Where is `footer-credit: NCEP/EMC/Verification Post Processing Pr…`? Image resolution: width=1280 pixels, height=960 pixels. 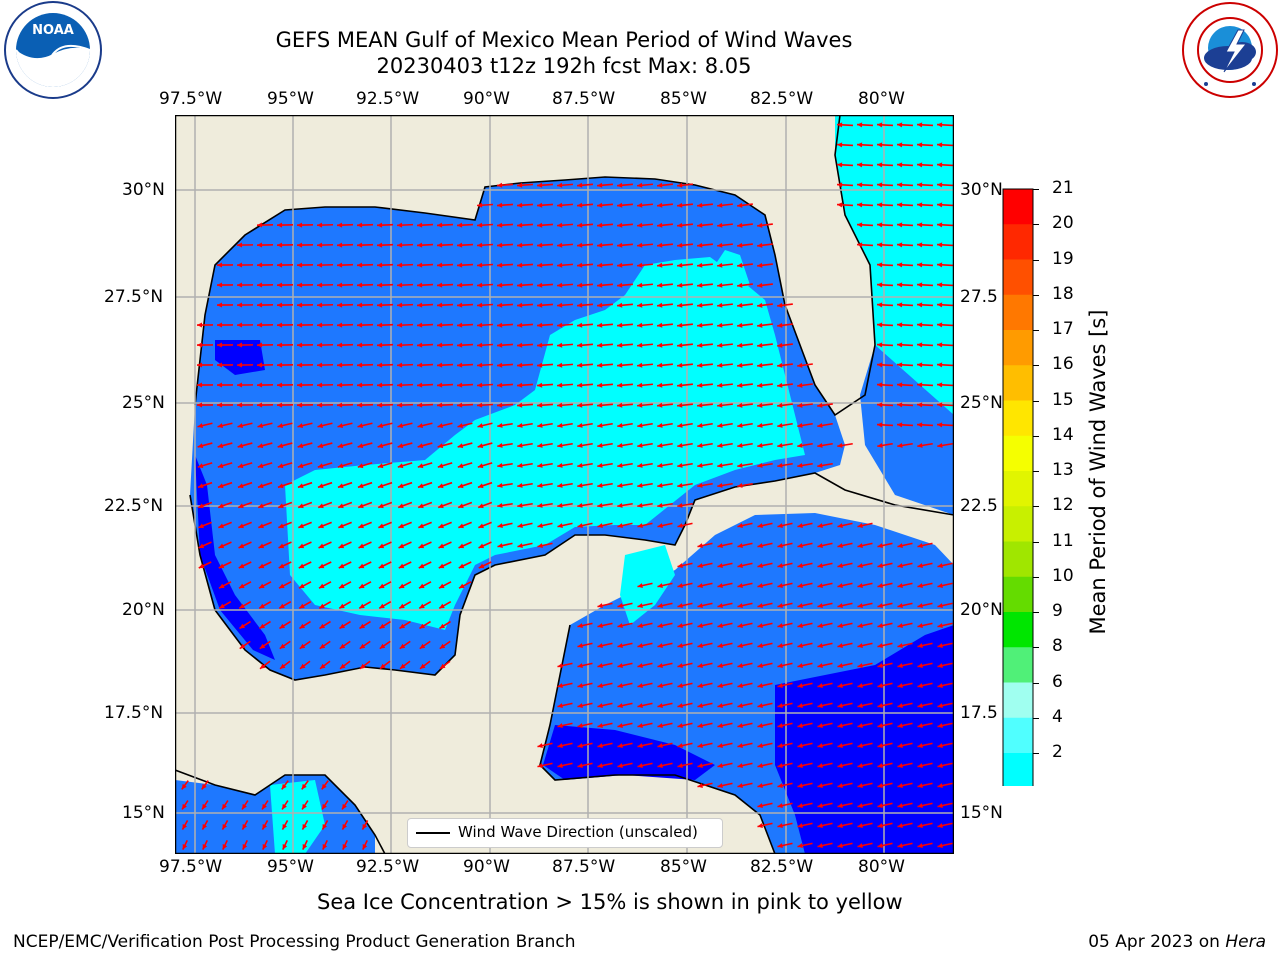
footer-credit: NCEP/EMC/Verification Post Processing Pr… is located at coordinates (294, 942).